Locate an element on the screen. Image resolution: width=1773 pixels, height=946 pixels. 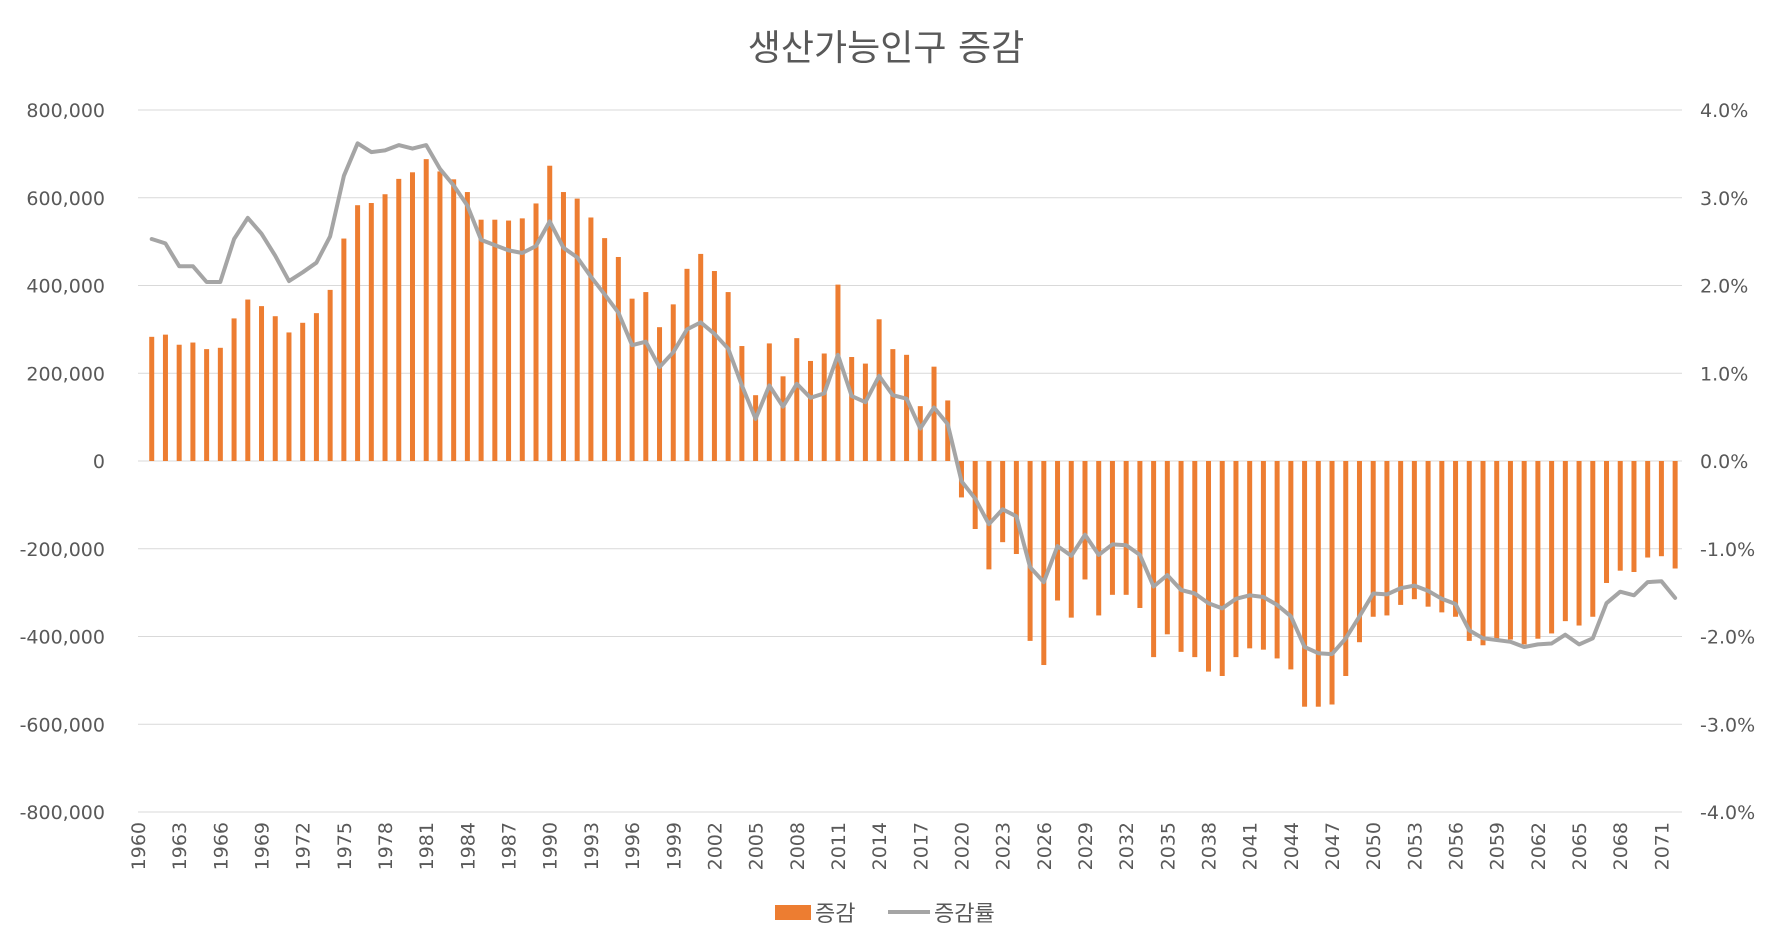
x-tick-label: 1969 is located at coordinates (263, 846).